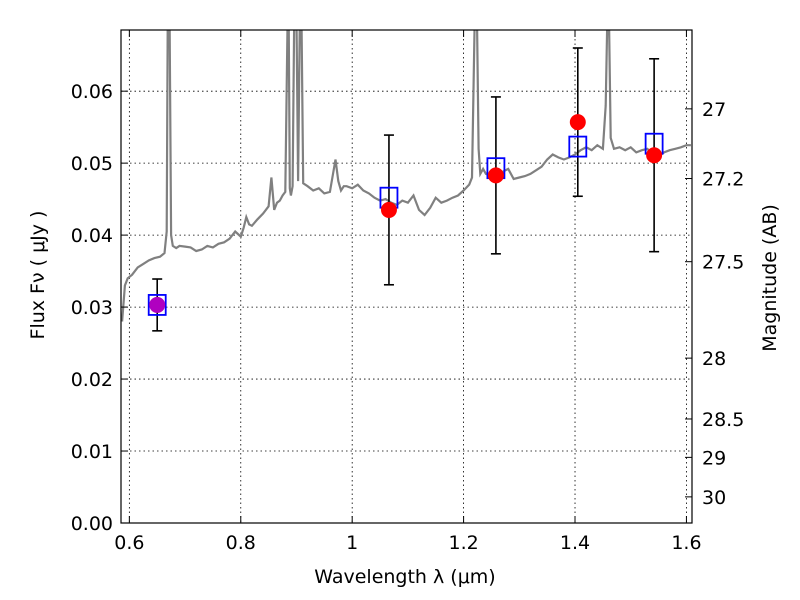 The width and height of the screenshot is (800, 600). I want to click on y-tick-label: 0.05, so click(92, 164).